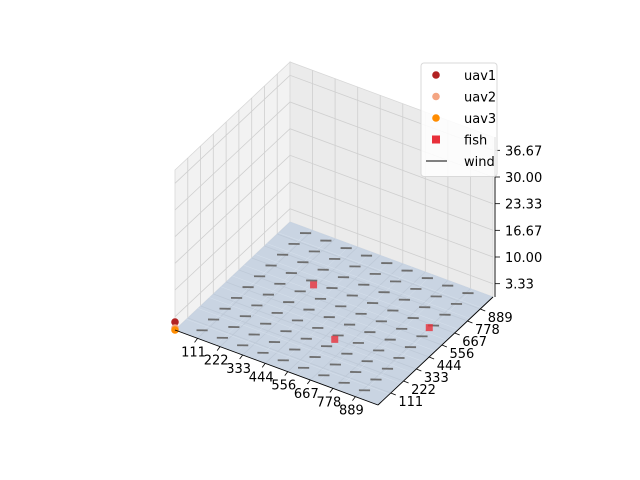  Describe the element at coordinates (523, 205) in the screenshot. I see `z-tick-label: 23.33` at that location.